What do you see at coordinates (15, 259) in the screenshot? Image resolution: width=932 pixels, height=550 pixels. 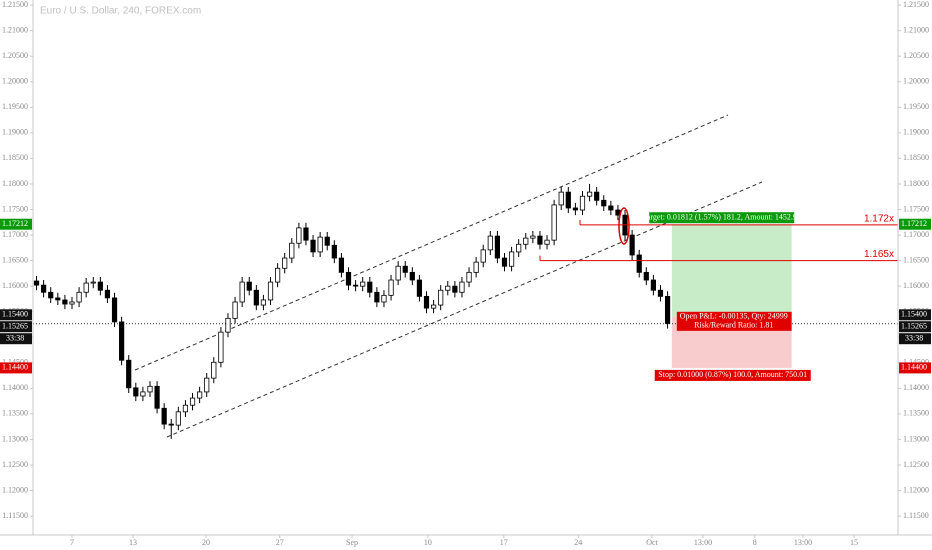 I see `y-tick-label: 1.16500` at bounding box center [15, 259].